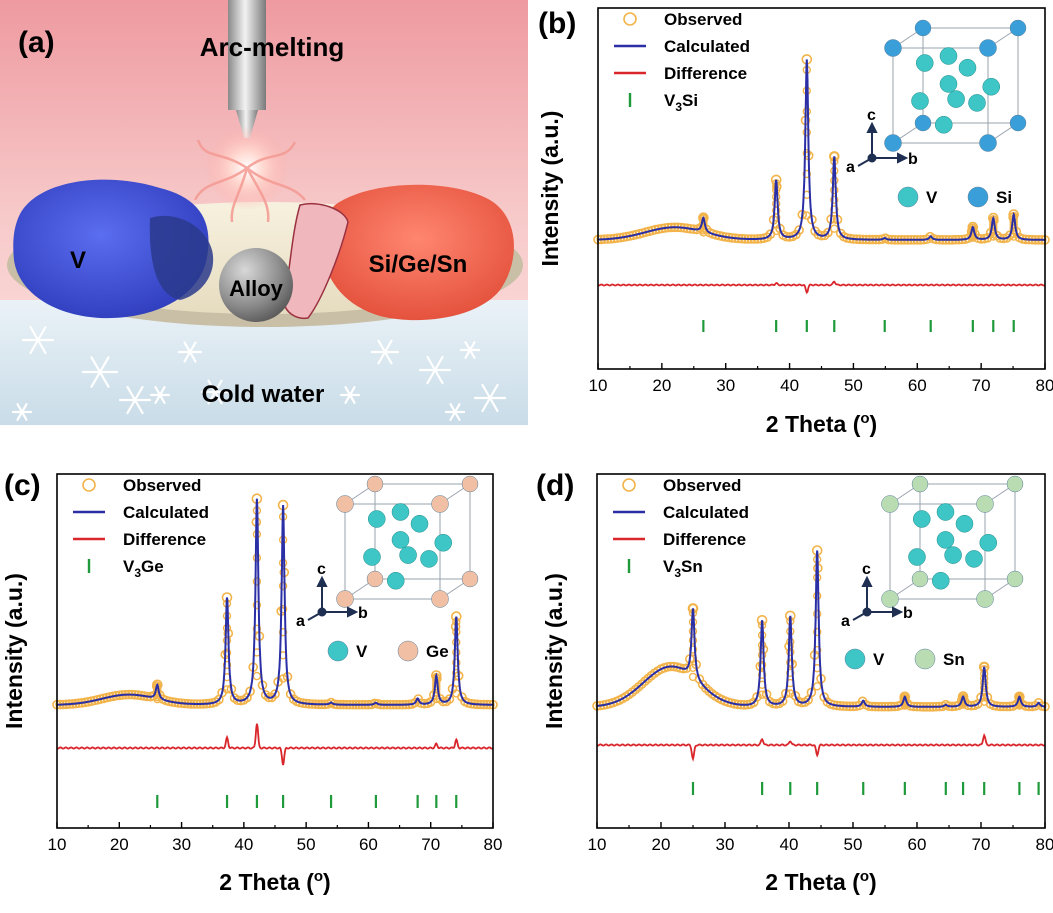 The height and width of the screenshot is (913, 1053). Describe the element at coordinates (306, 844) in the screenshot. I see `x-tick-label: 50` at that location.